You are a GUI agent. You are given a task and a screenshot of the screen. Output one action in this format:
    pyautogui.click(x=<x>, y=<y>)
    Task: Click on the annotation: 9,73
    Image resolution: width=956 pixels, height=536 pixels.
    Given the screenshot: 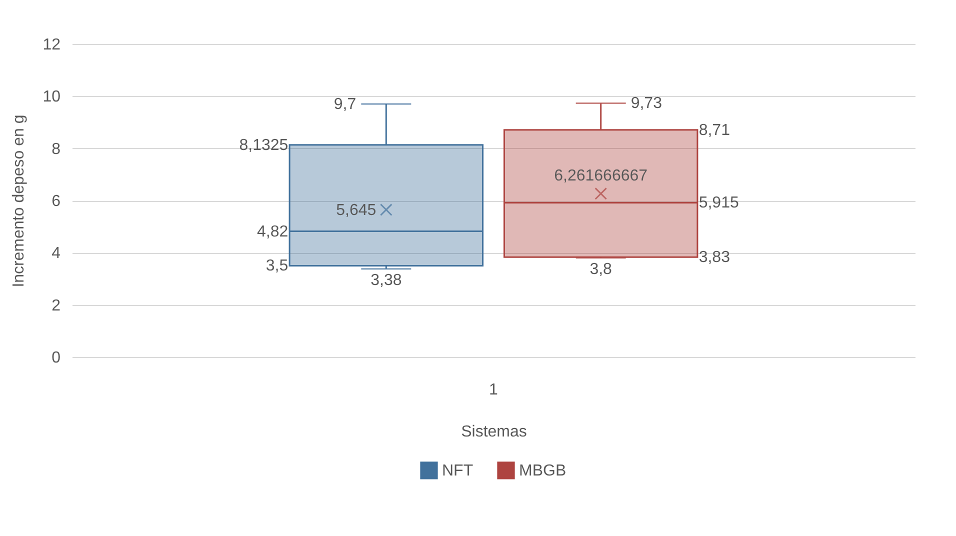 What is the action you would take?
    pyautogui.click(x=646, y=103)
    